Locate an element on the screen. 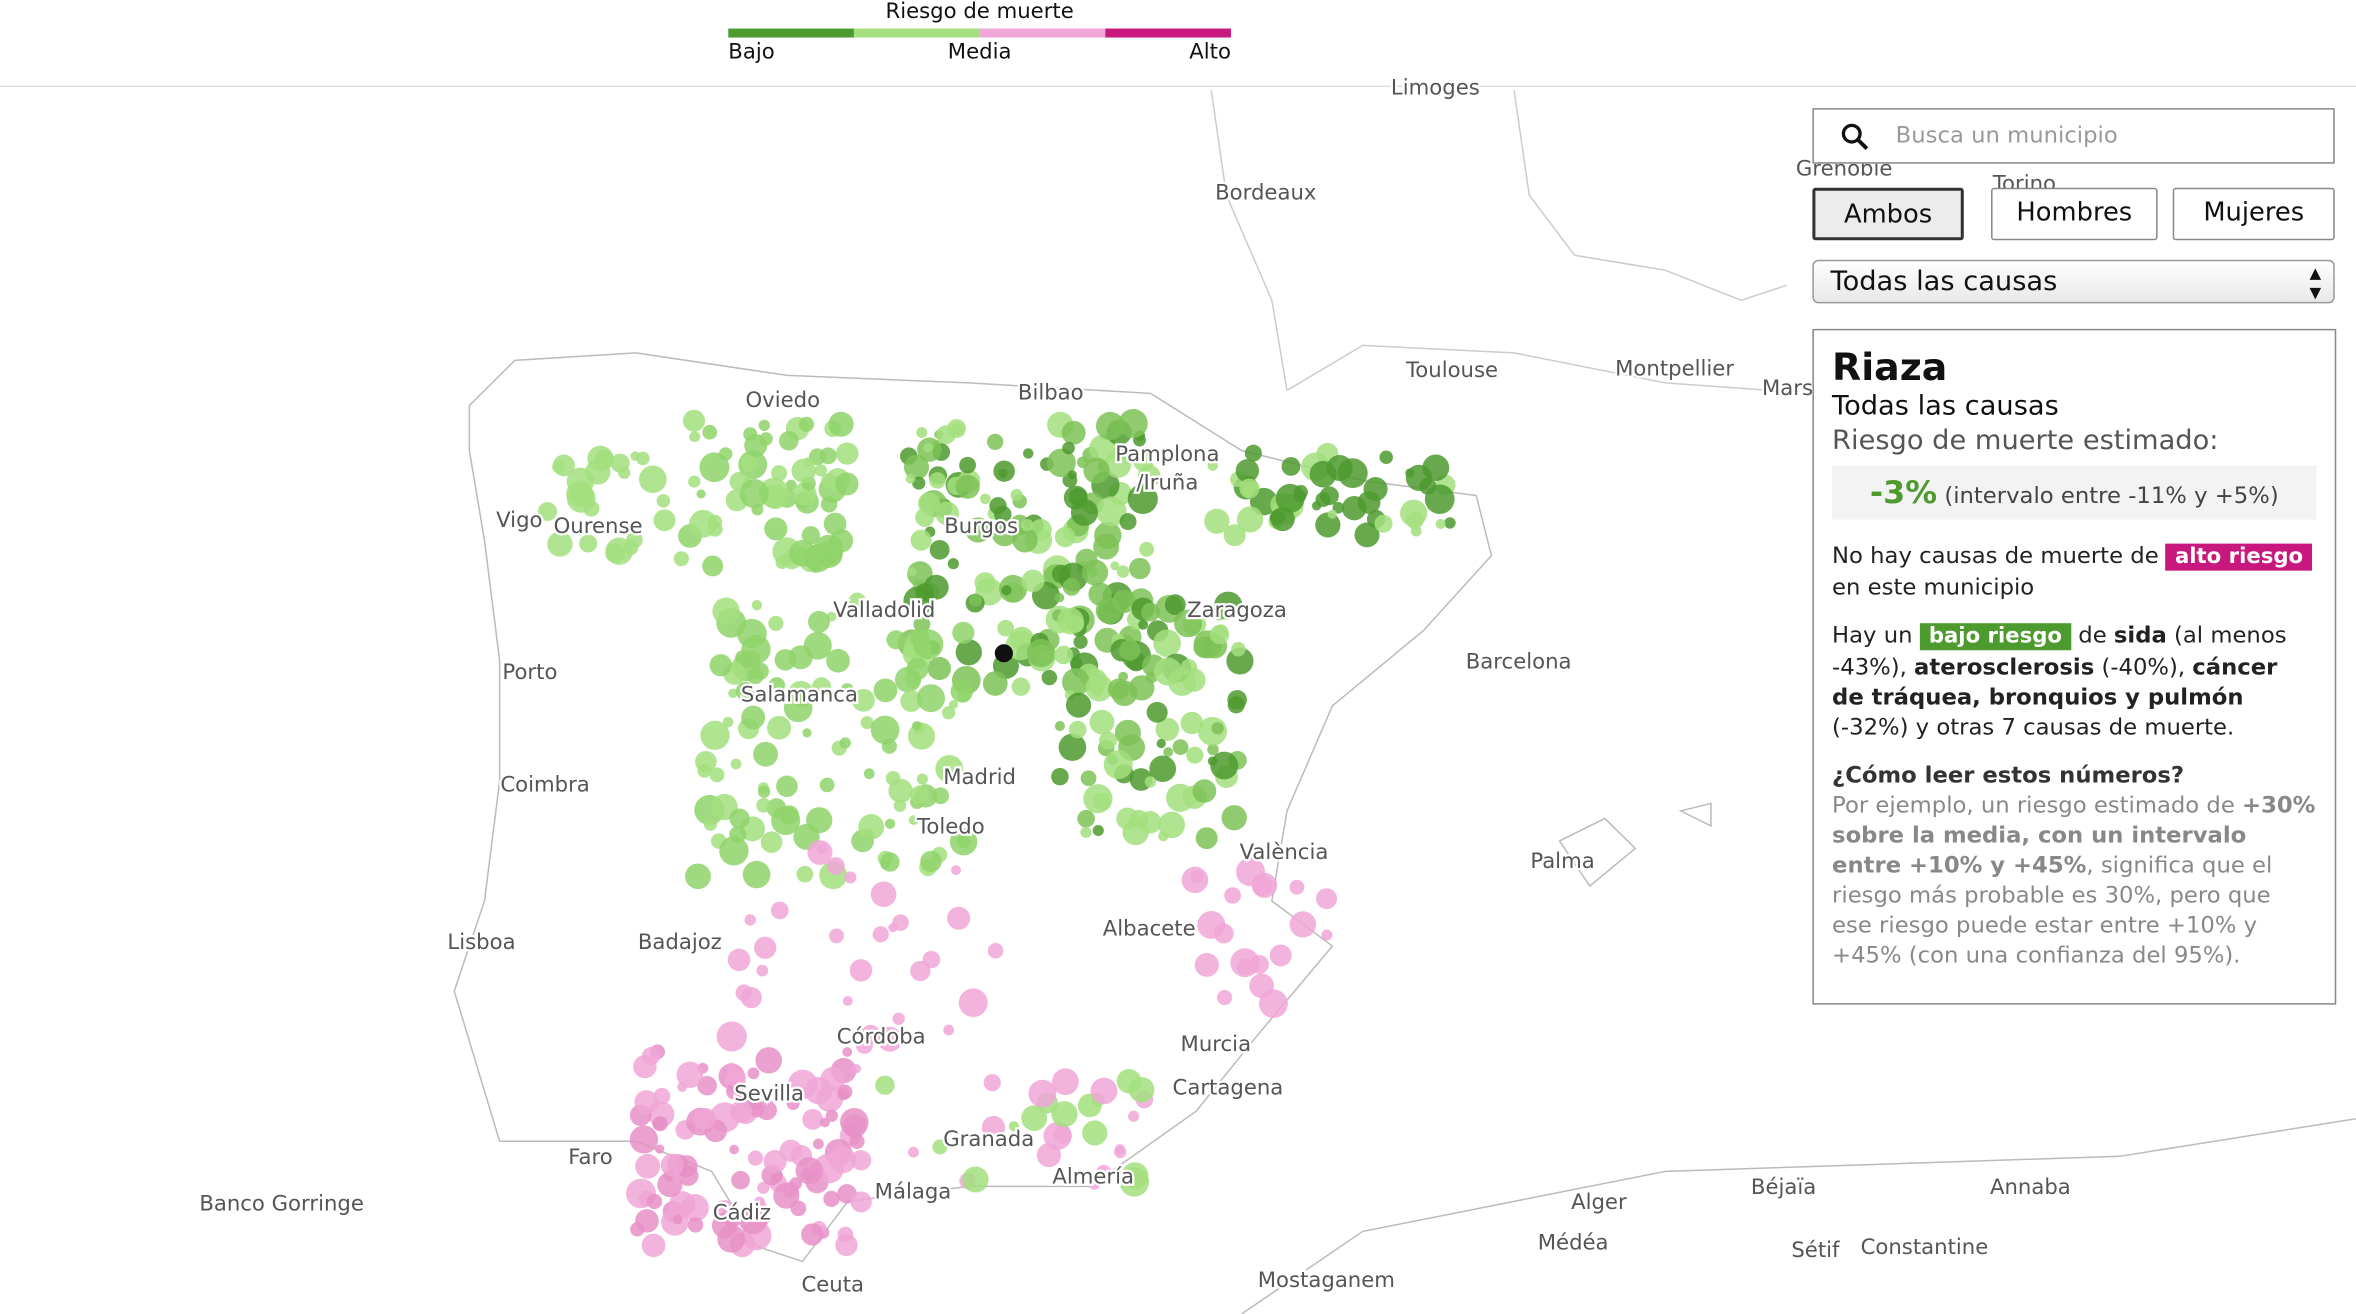 The height and width of the screenshot is (1314, 2356). place-label: Madrid is located at coordinates (979, 776).